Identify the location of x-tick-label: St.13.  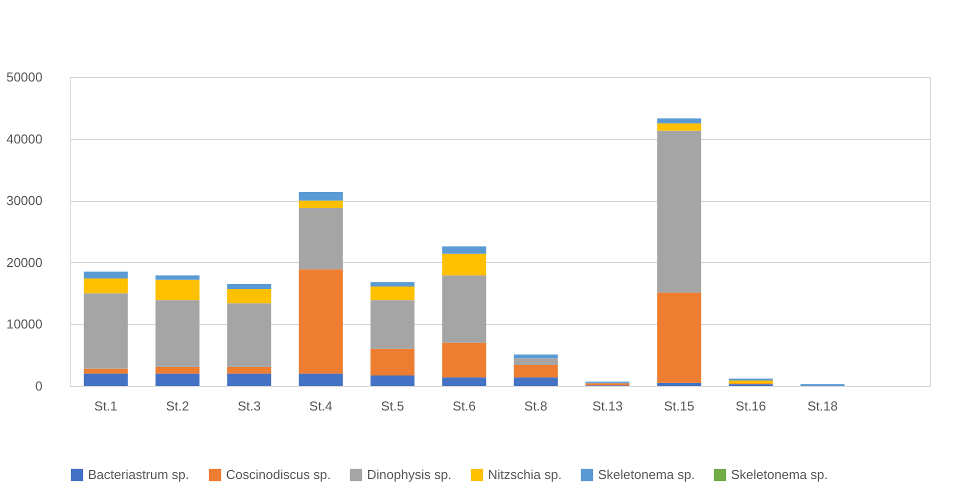
(607, 406).